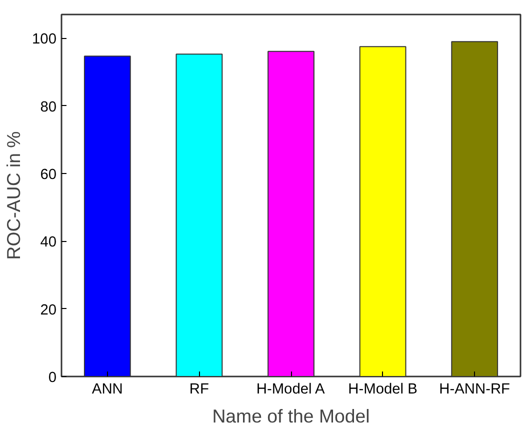 This screenshot has width=525, height=429. Describe the element at coordinates (44, 40) in the screenshot. I see `y-tick-label: 100` at that location.